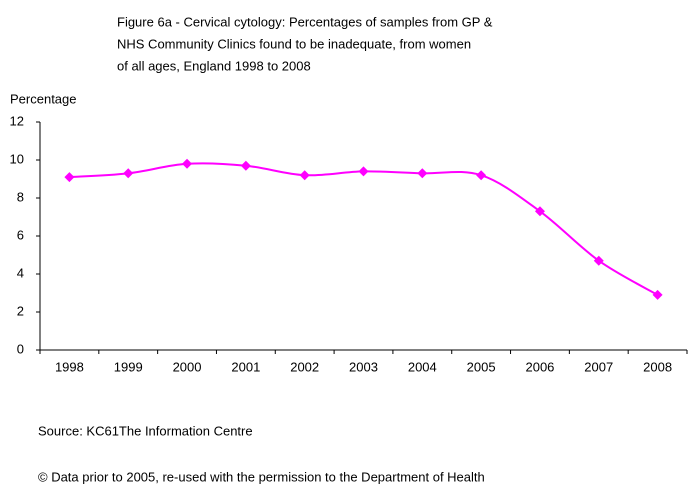  What do you see at coordinates (304, 366) in the screenshot?
I see `x-tick-label: 2002` at bounding box center [304, 366].